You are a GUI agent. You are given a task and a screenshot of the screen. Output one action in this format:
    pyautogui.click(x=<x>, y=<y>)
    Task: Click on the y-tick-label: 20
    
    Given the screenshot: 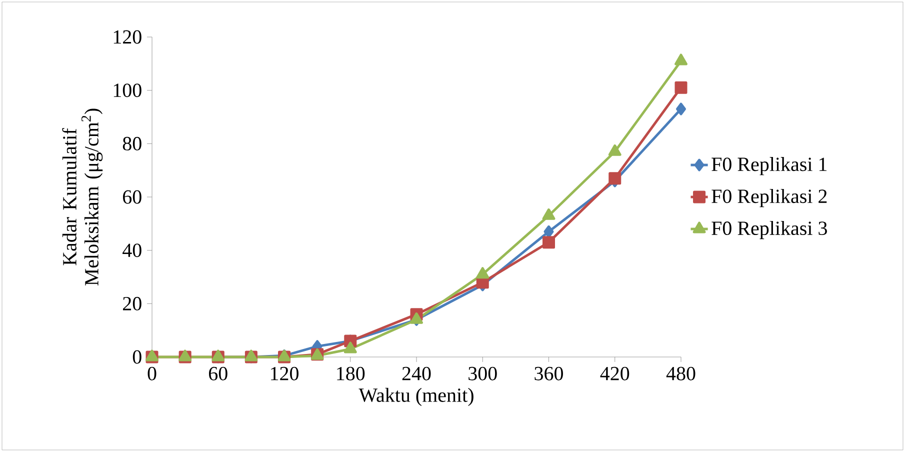 What is the action you would take?
    pyautogui.click(x=132, y=303)
    